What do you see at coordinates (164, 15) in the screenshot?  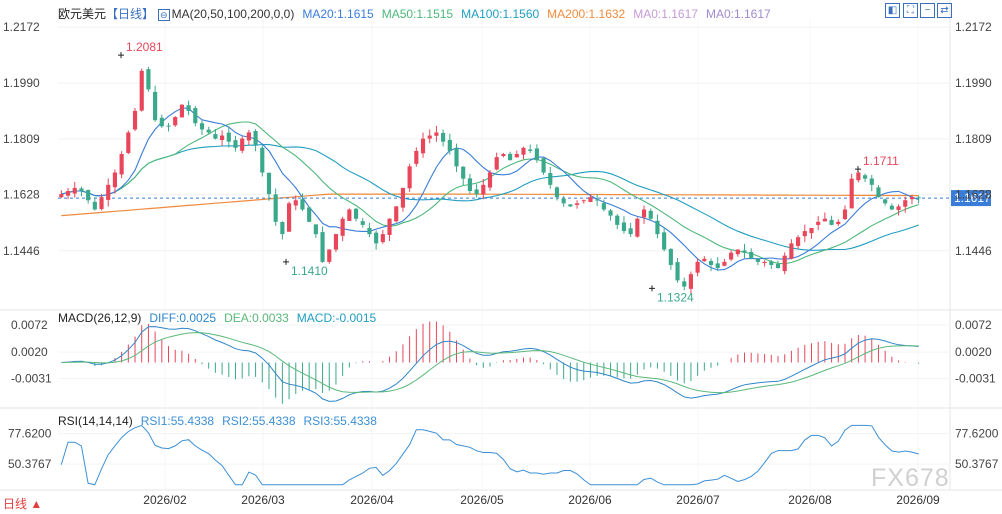 I see `ma-toggle-icon: ⊖` at bounding box center [164, 15].